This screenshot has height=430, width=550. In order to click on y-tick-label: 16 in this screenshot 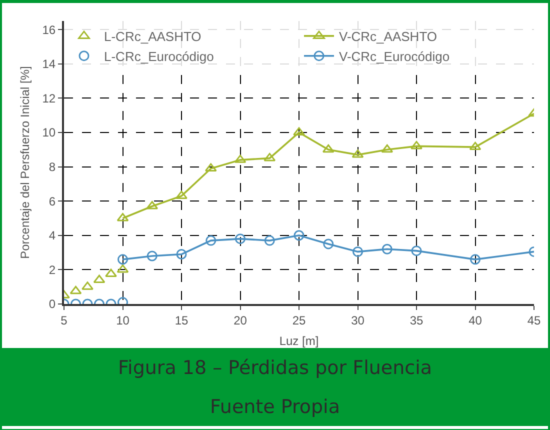, I will do `click(49, 29)`.